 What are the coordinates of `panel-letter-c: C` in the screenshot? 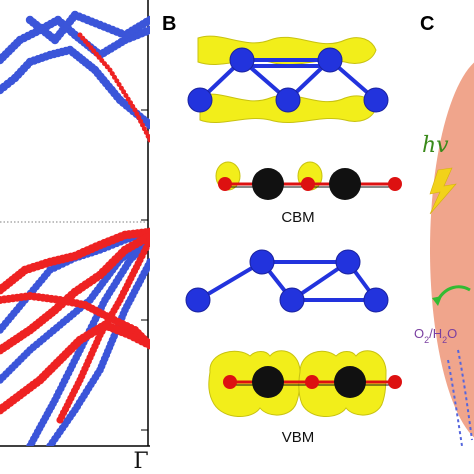 It's located at (427, 24).